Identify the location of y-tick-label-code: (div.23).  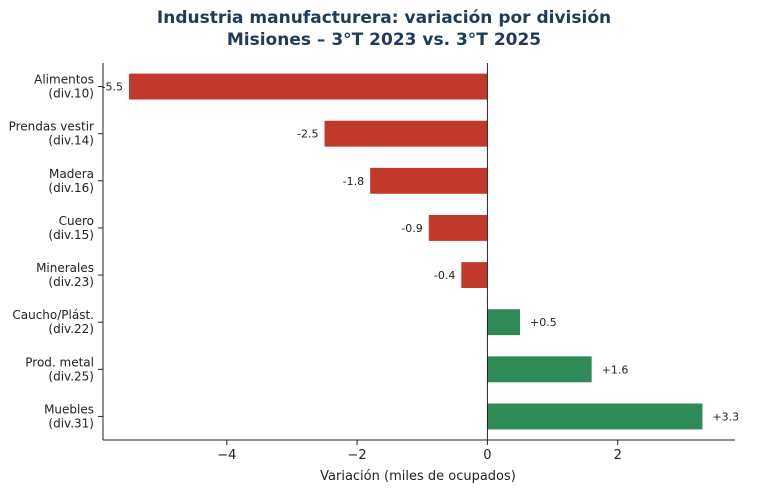
(71, 282).